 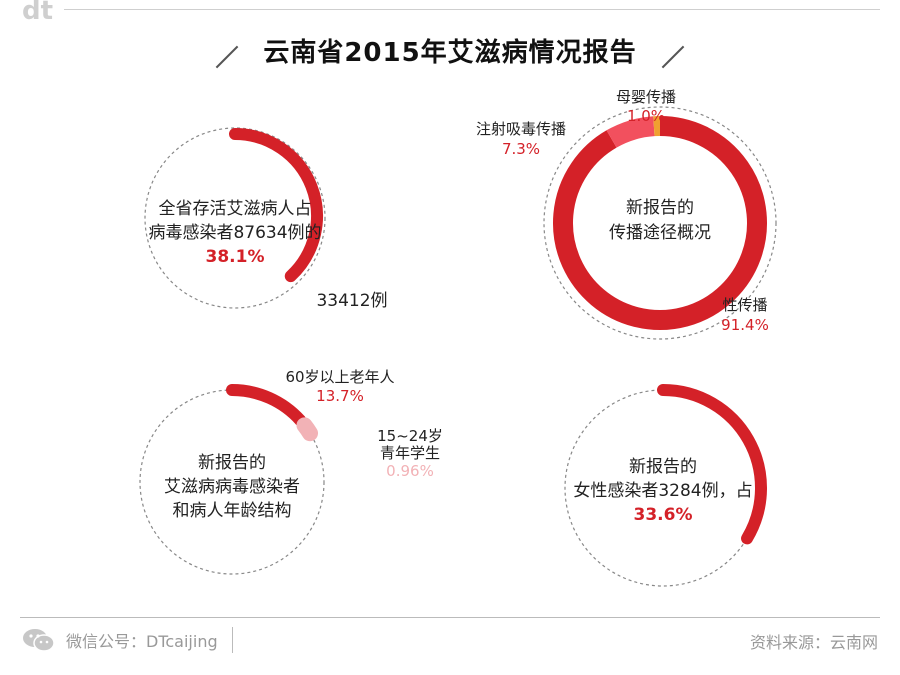 I want to click on chart2-center-line1: 新报告的, so click(x=660, y=208).